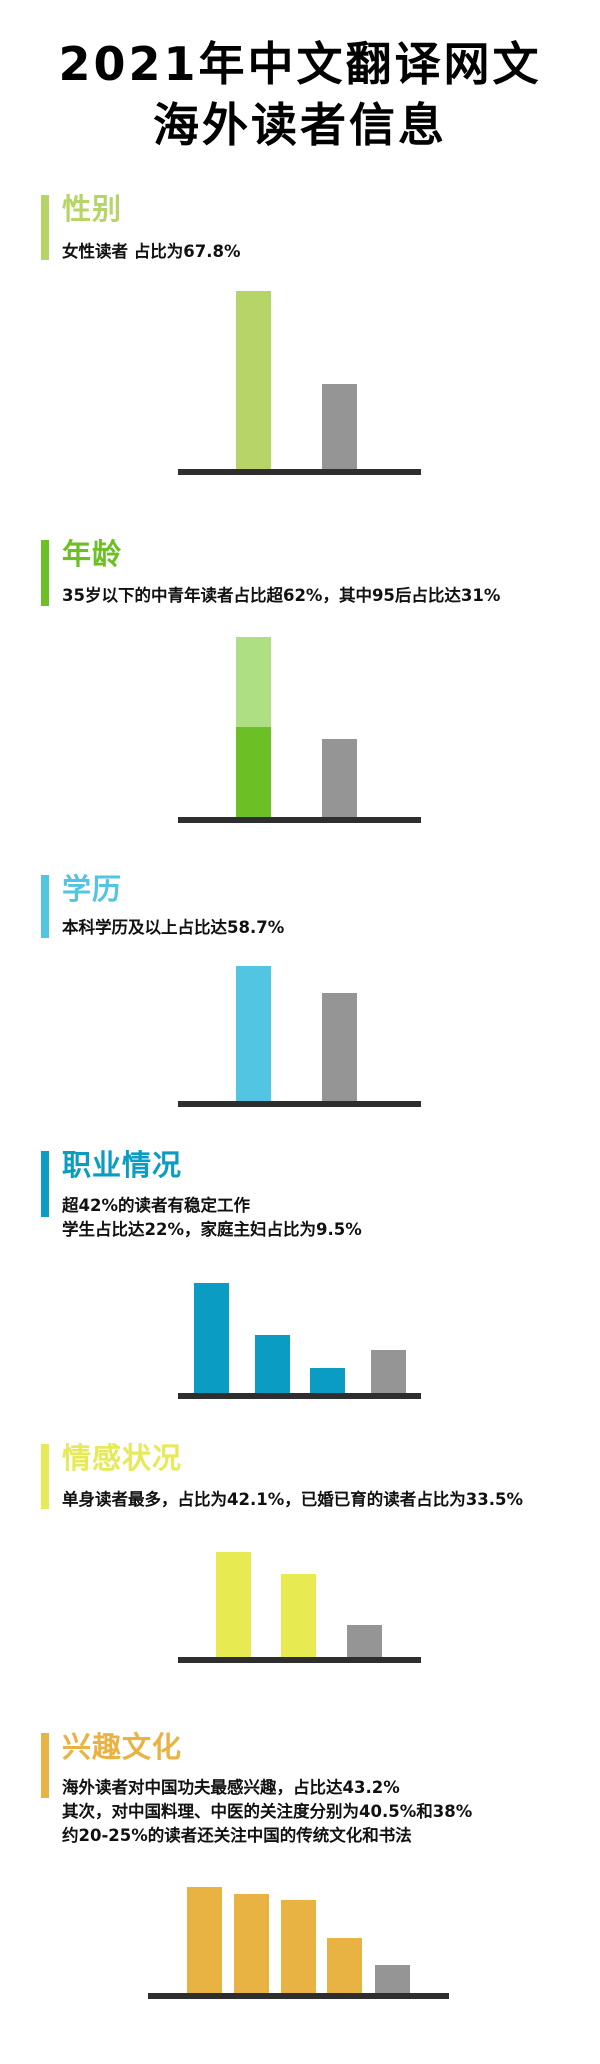 The image size is (600, 2064). I want to click on section-heading: 职业情况, so click(122, 1165).